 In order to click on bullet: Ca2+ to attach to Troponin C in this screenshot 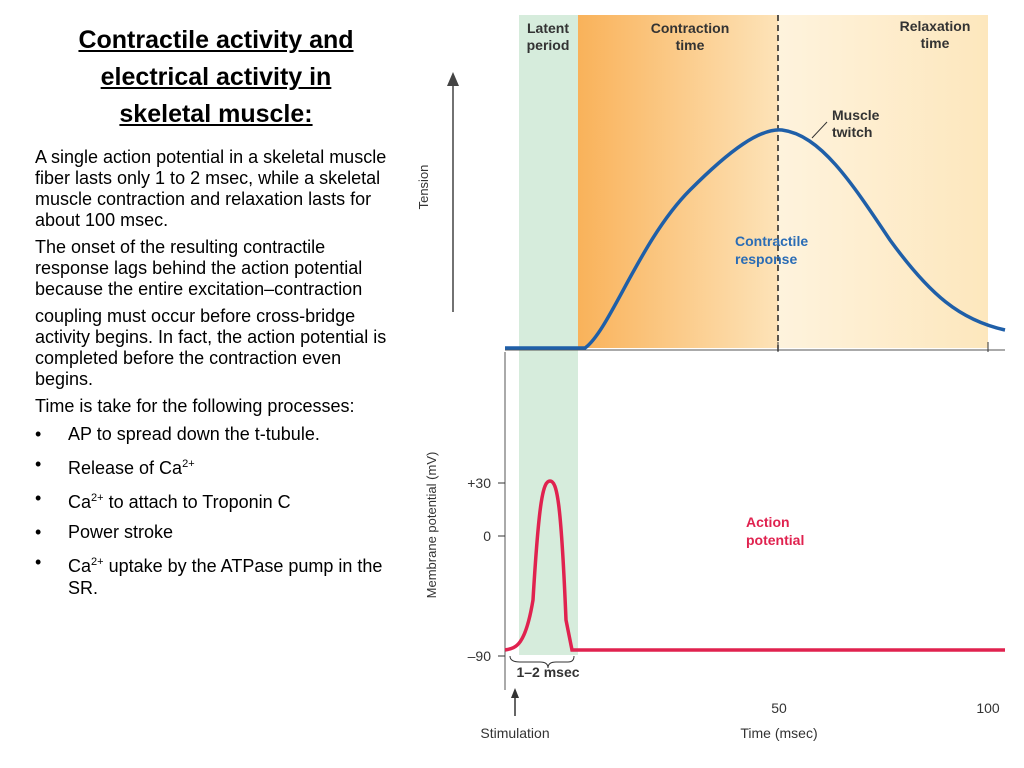, I will do `click(216, 500)`.